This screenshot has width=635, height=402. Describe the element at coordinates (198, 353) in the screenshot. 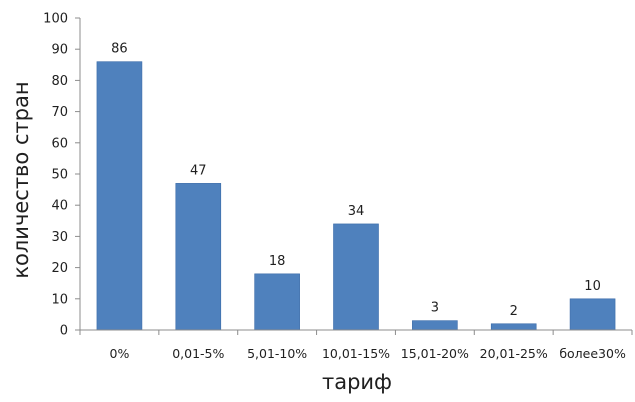

I see `category-label-1: 0,01-5%` at that location.